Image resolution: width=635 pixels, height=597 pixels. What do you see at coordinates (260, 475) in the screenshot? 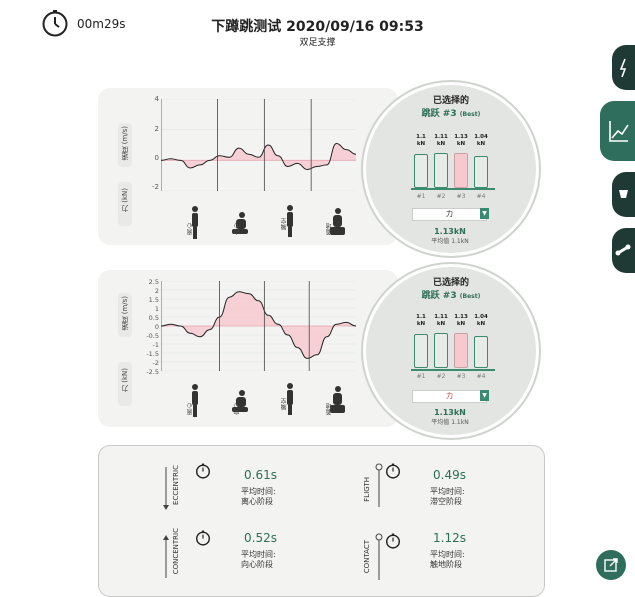
I see `eccentric-value: 0.61s` at bounding box center [260, 475].